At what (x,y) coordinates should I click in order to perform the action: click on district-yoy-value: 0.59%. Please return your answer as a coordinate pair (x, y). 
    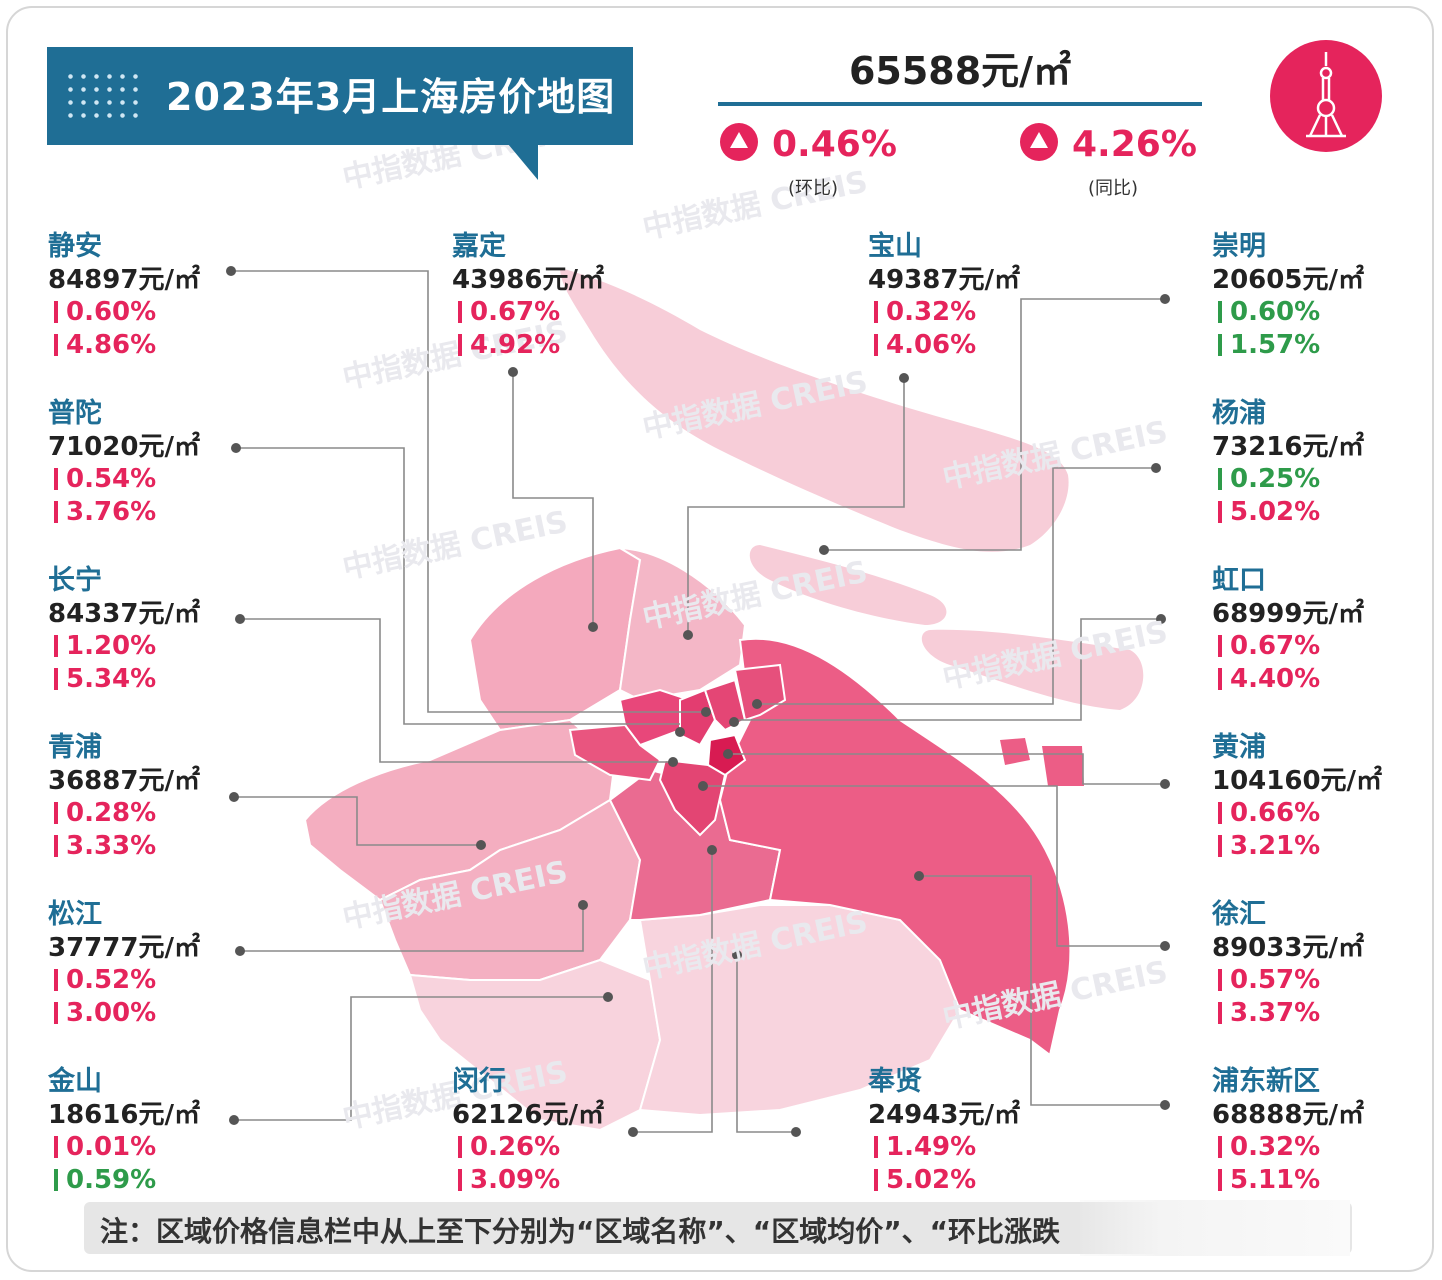
    Looking at the image, I should click on (111, 1180).